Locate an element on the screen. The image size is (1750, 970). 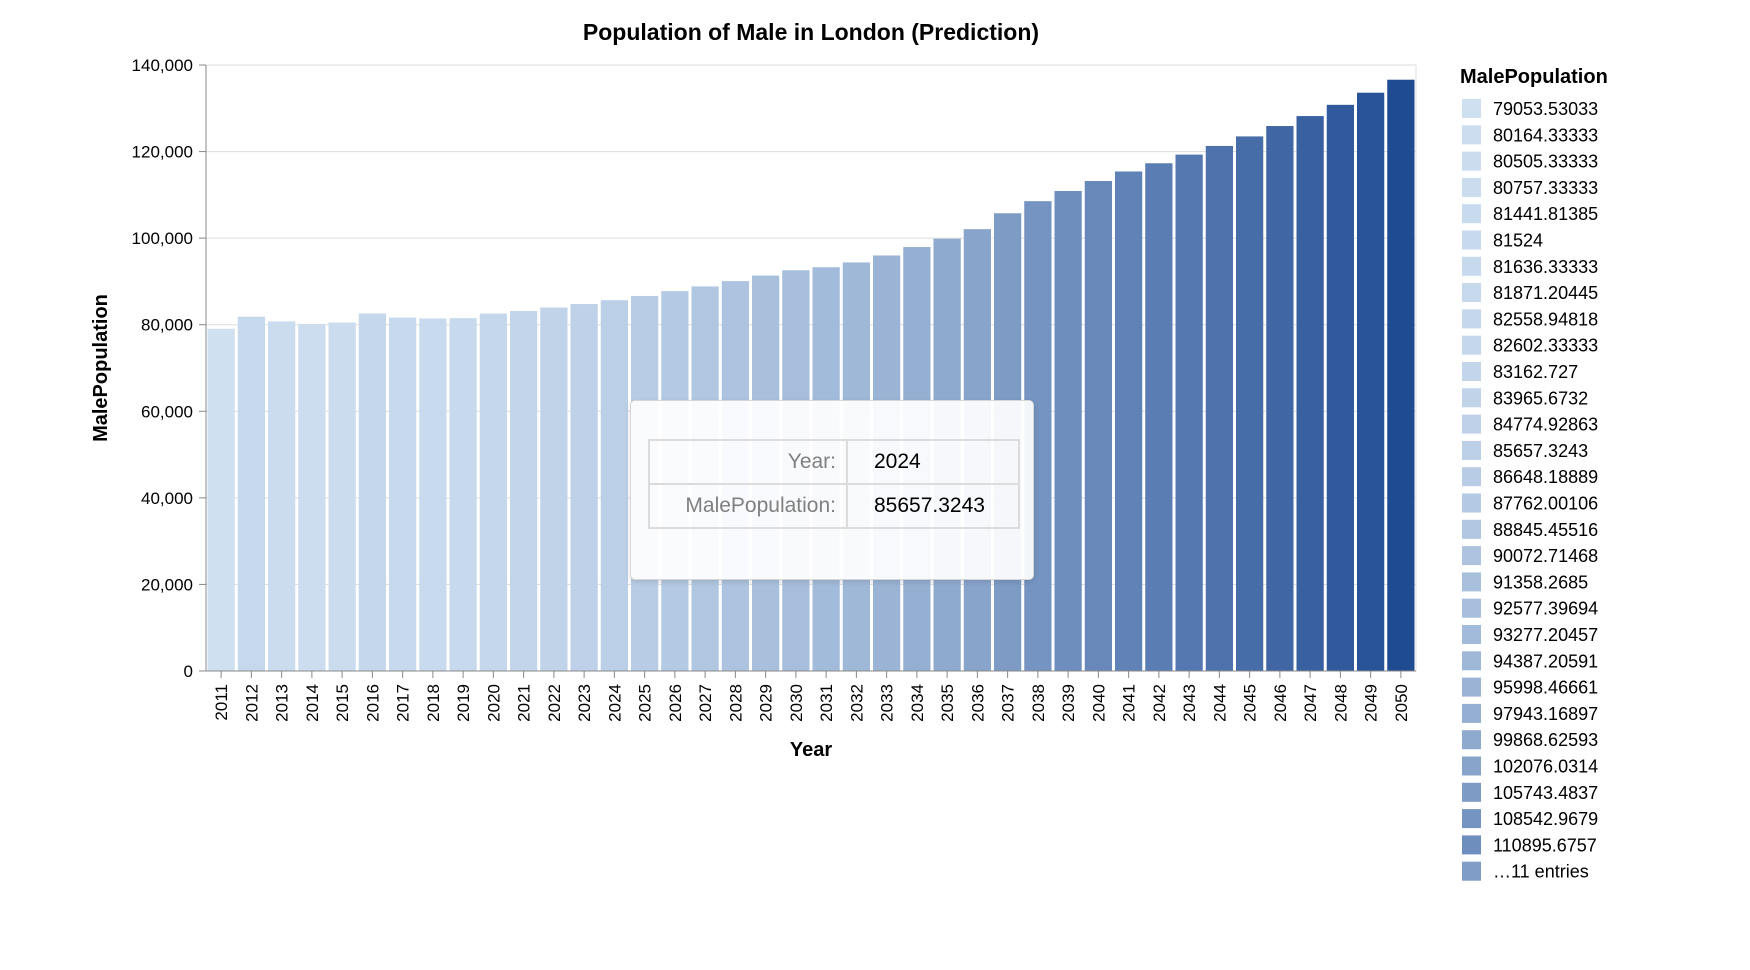
legend-entry-label: 94387.20591 is located at coordinates (1545, 661).